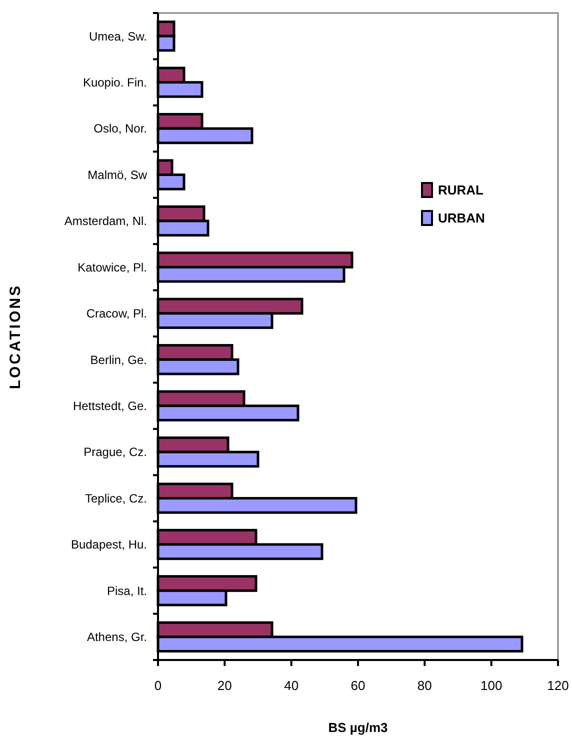  What do you see at coordinates (126, 591) in the screenshot?
I see `y-tick-label: Pisa, It.` at bounding box center [126, 591].